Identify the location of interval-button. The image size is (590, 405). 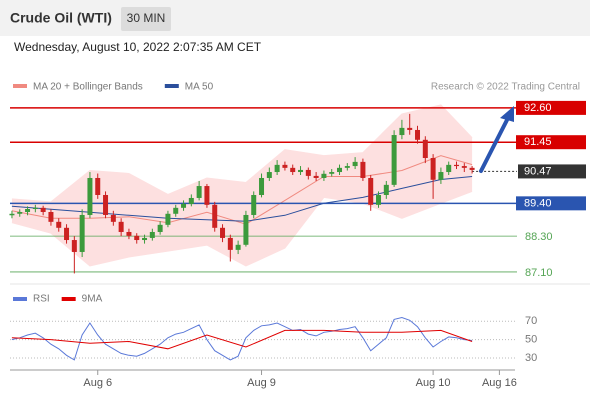
(146, 19).